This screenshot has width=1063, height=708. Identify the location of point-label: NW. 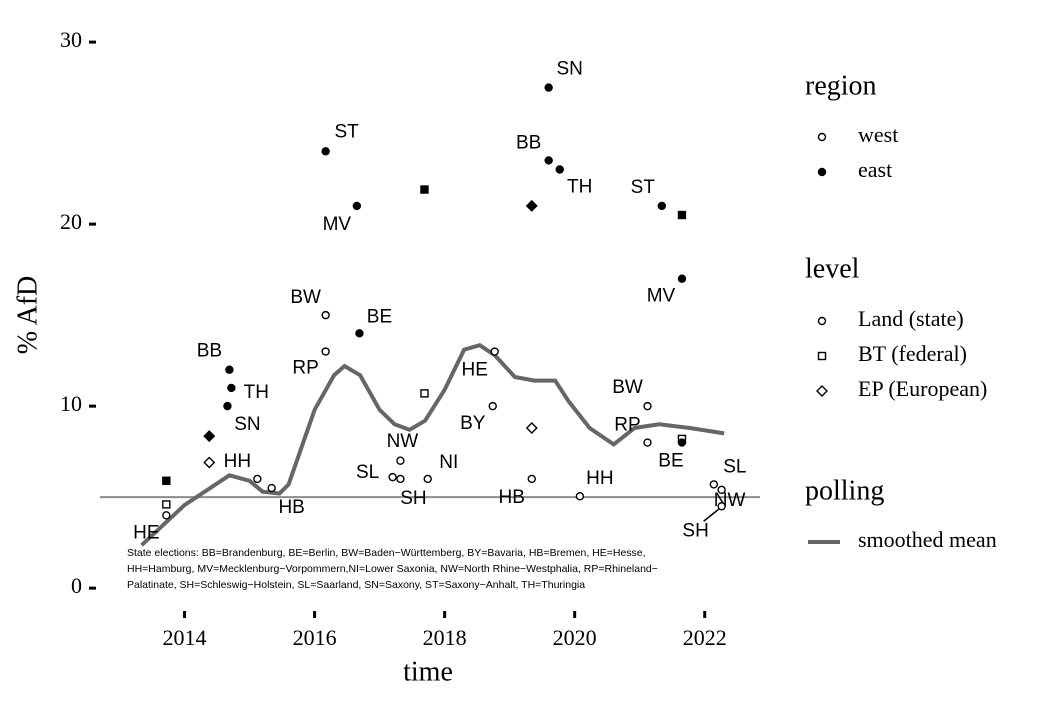
(403, 441).